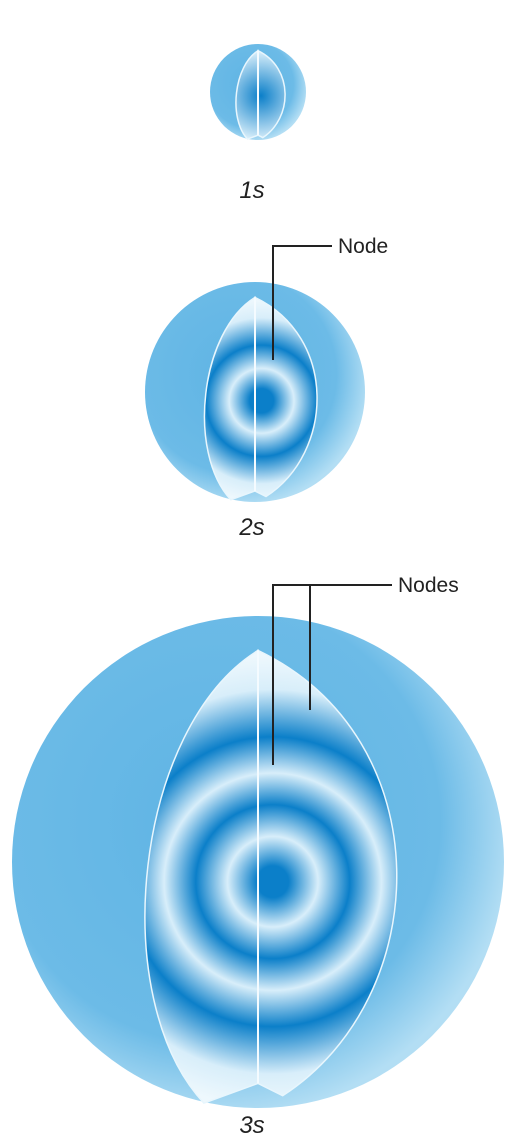  I want to click on node-leader, so click(302, 302).